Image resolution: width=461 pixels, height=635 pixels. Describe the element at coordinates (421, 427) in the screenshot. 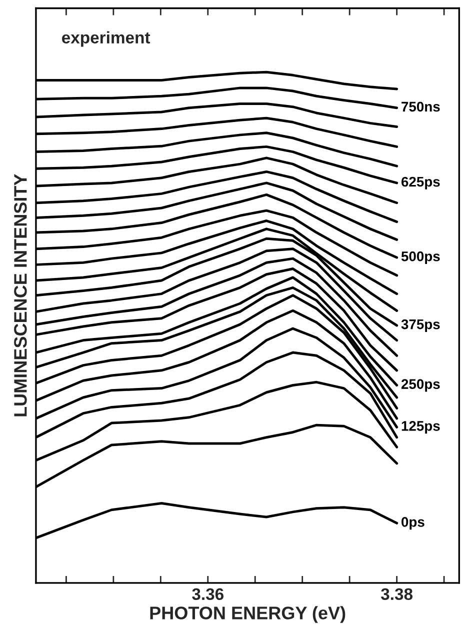

I see `series-label: 125ps` at that location.